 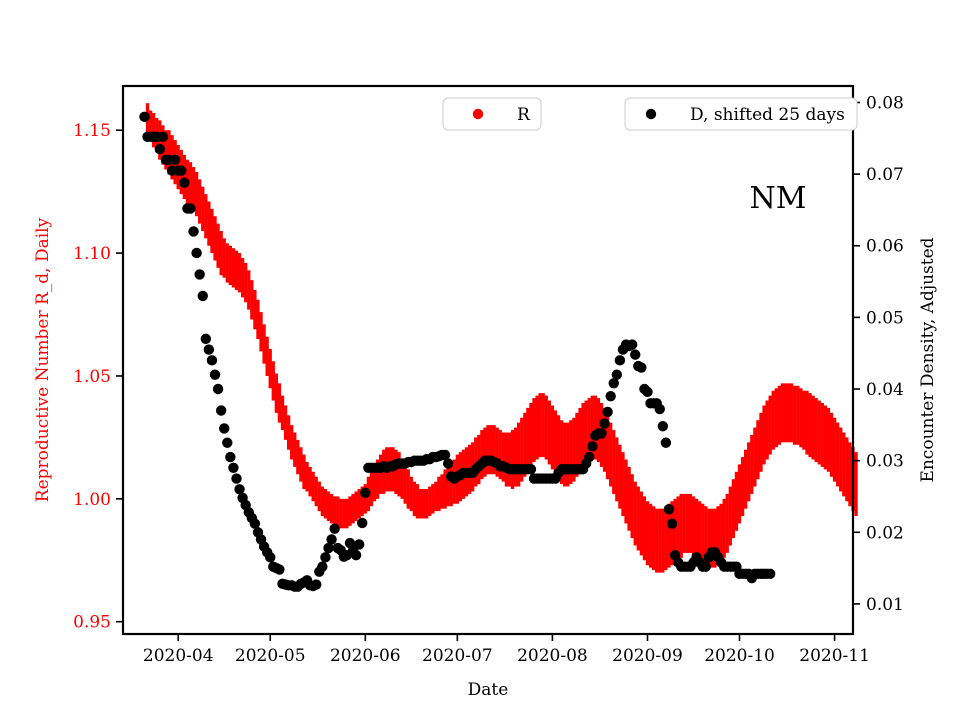 What do you see at coordinates (524, 115) in the screenshot?
I see `legend-label: R` at bounding box center [524, 115].